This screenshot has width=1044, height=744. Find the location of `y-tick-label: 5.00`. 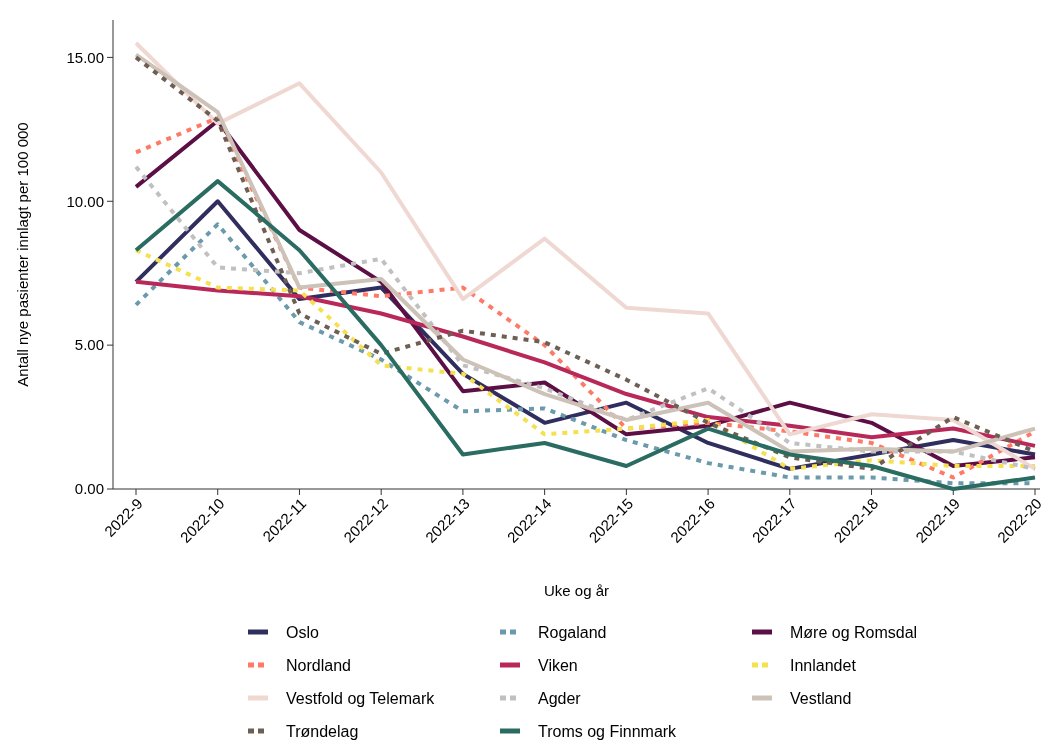

y-tick-label: 5.00 is located at coordinates (89, 345).